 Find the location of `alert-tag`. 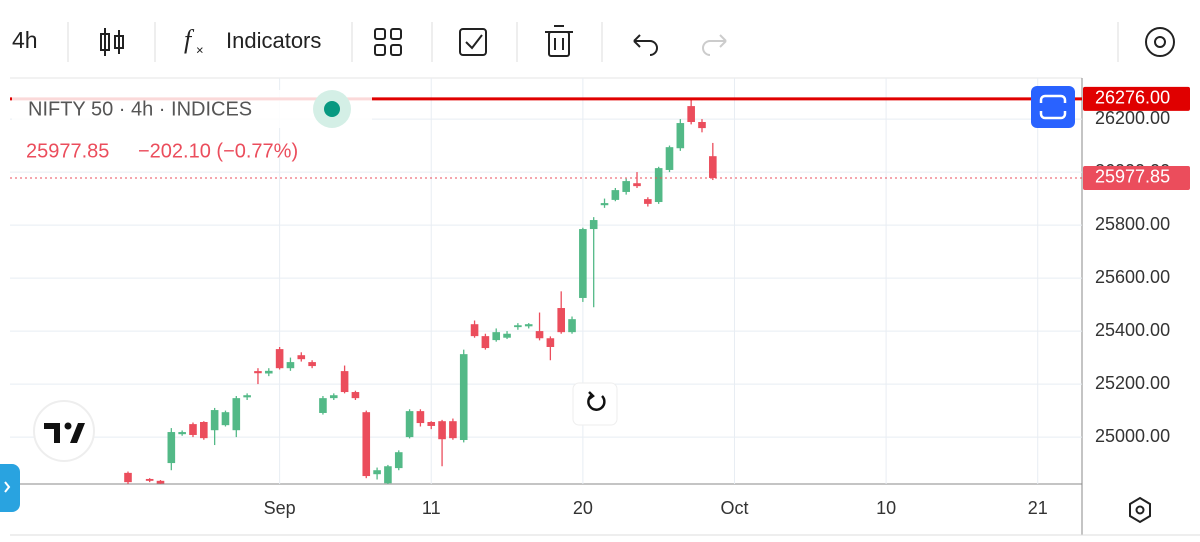

alert-tag is located at coordinates (1136, 98).